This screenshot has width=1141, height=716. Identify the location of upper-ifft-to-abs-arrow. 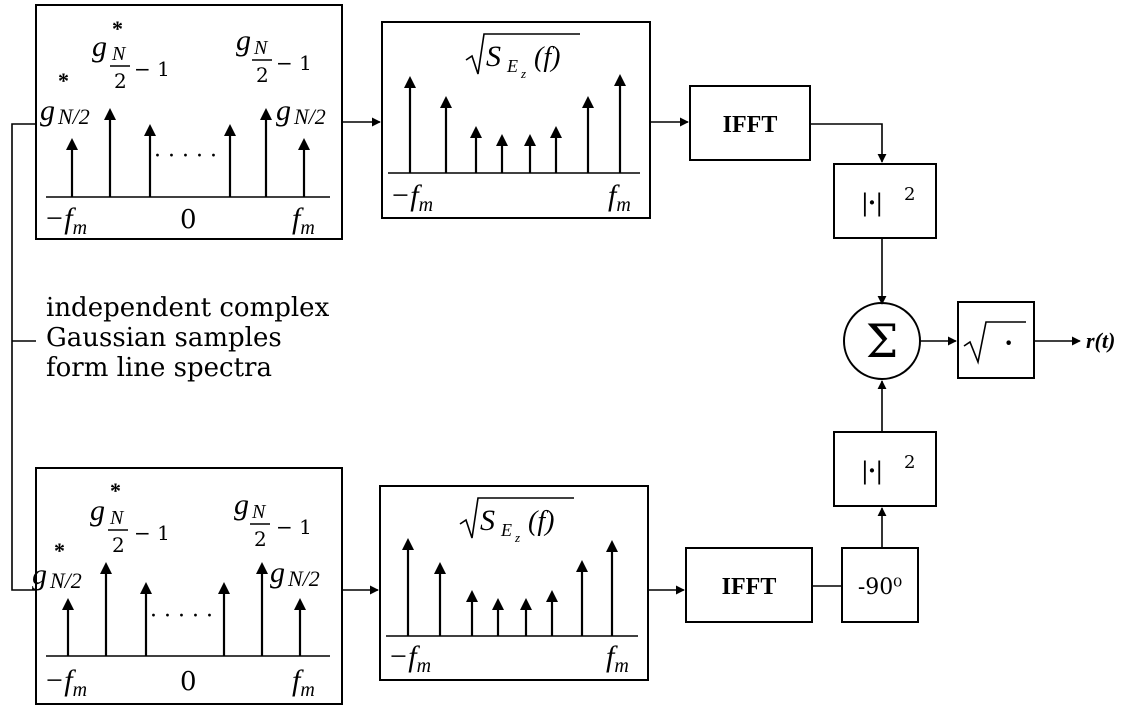
(848, 143).